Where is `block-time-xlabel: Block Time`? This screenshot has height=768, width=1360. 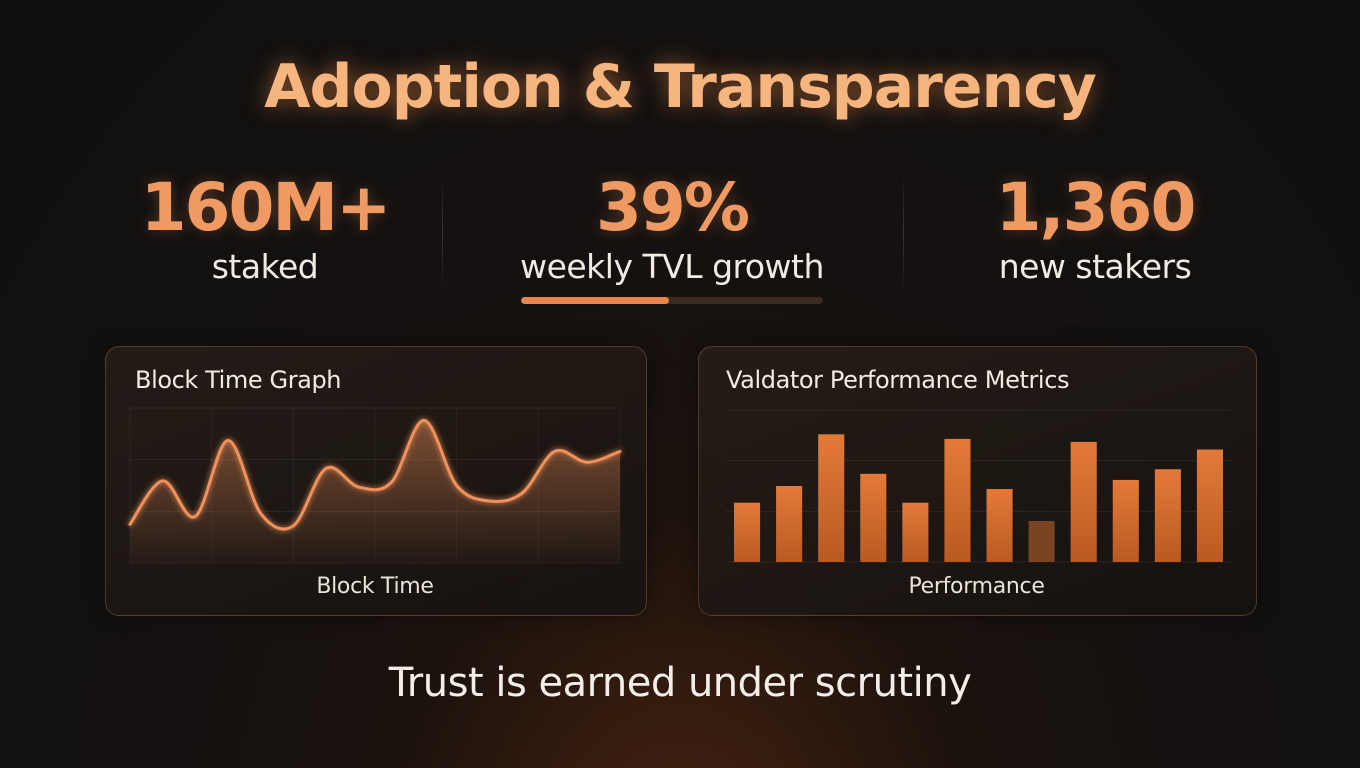 block-time-xlabel: Block Time is located at coordinates (375, 586).